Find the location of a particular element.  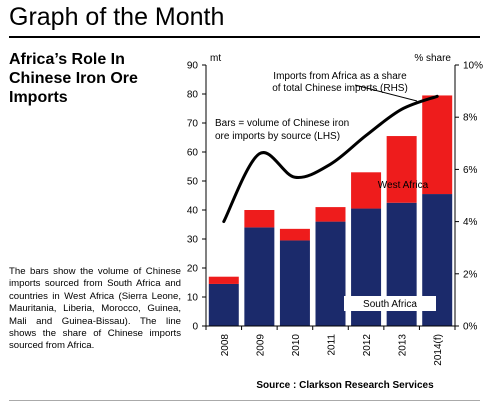

x-tick-label: 2010 is located at coordinates (296, 345).